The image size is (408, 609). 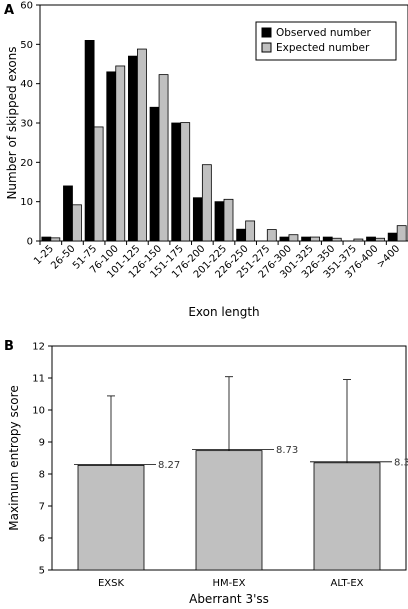 What do you see at coordinates (42, 571) in the screenshot?
I see `y-tick-label: 5` at bounding box center [42, 571].